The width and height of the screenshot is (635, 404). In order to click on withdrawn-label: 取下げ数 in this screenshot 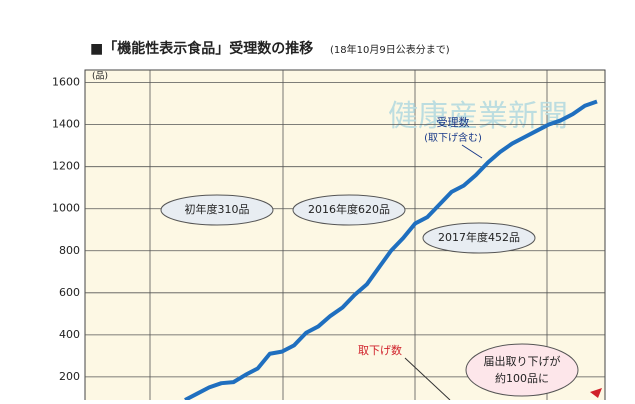, I will do `click(380, 350)`.